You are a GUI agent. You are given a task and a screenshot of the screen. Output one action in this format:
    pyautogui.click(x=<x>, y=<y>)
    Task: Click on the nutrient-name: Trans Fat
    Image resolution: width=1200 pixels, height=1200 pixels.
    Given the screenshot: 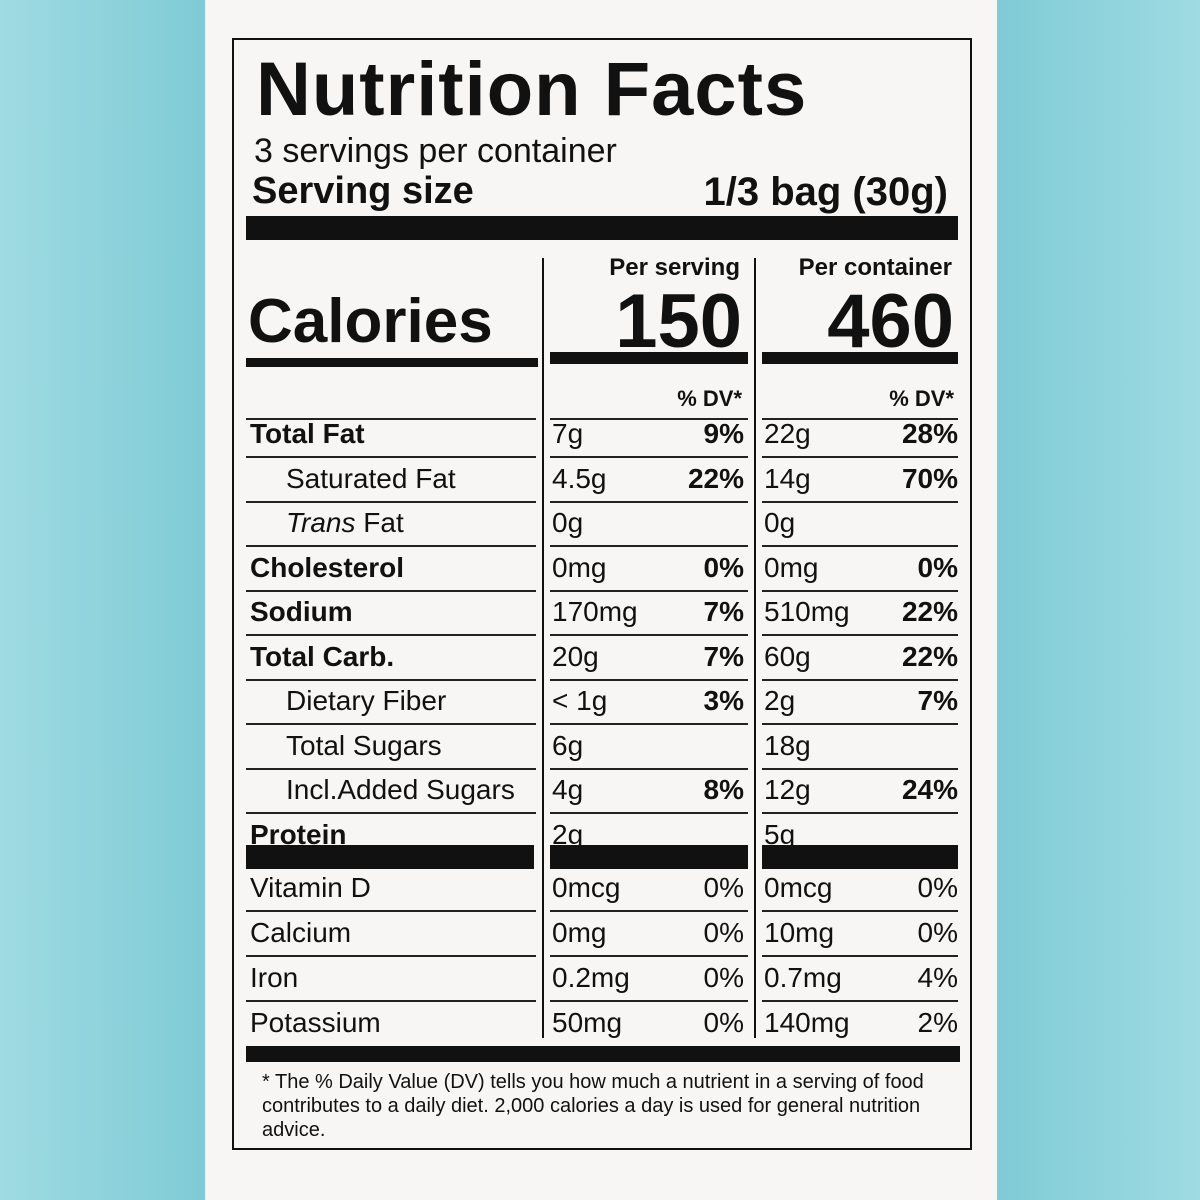 What is the action you would take?
    pyautogui.click(x=345, y=523)
    